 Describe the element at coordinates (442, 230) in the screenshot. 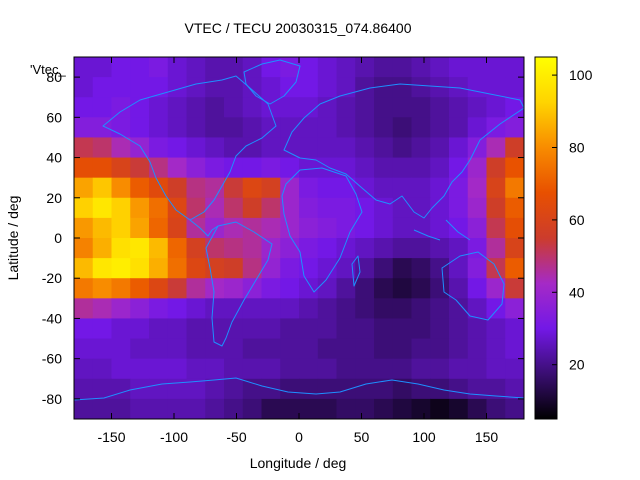

I see `southeast-asia-islands-coastline` at that location.